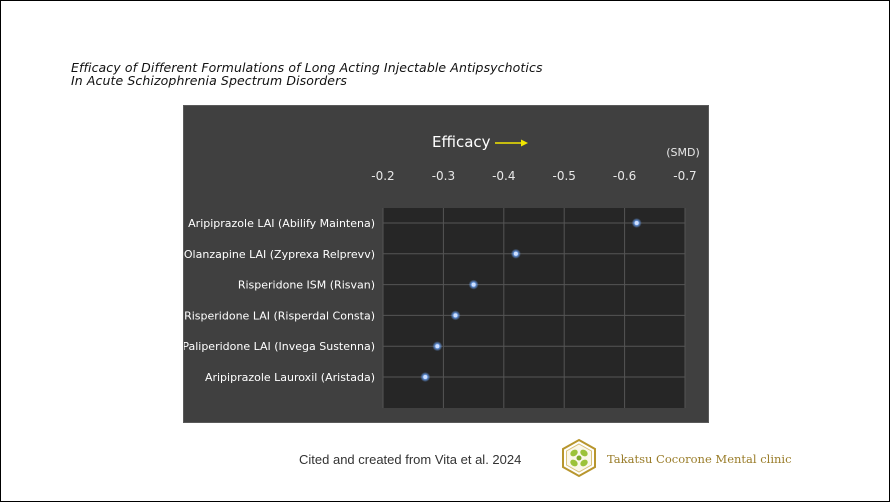  I want to click on category-label: Risperidone ISM (Risvan), so click(306, 285).